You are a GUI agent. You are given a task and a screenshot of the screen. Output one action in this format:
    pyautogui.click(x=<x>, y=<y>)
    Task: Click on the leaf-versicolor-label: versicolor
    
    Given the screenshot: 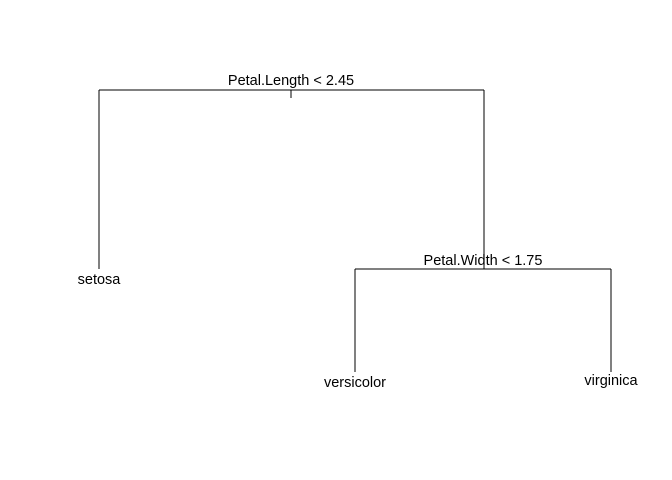 What is the action you would take?
    pyautogui.click(x=355, y=383)
    